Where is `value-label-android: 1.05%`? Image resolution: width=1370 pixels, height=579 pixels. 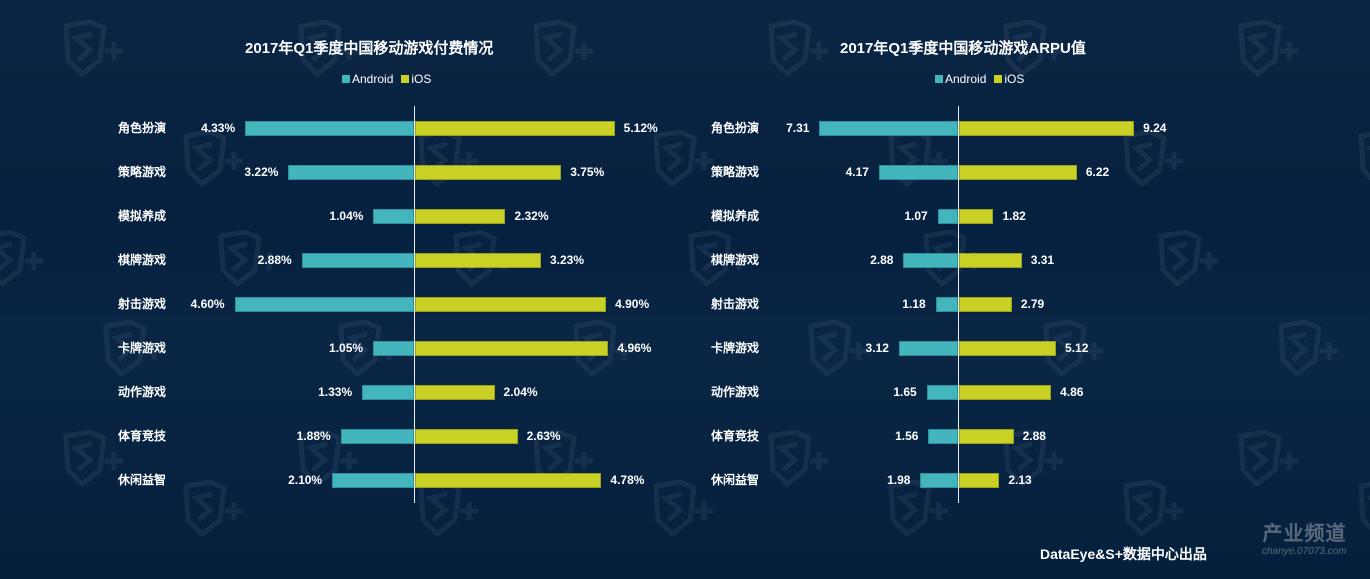
value-label-android: 1.05% is located at coordinates (346, 348).